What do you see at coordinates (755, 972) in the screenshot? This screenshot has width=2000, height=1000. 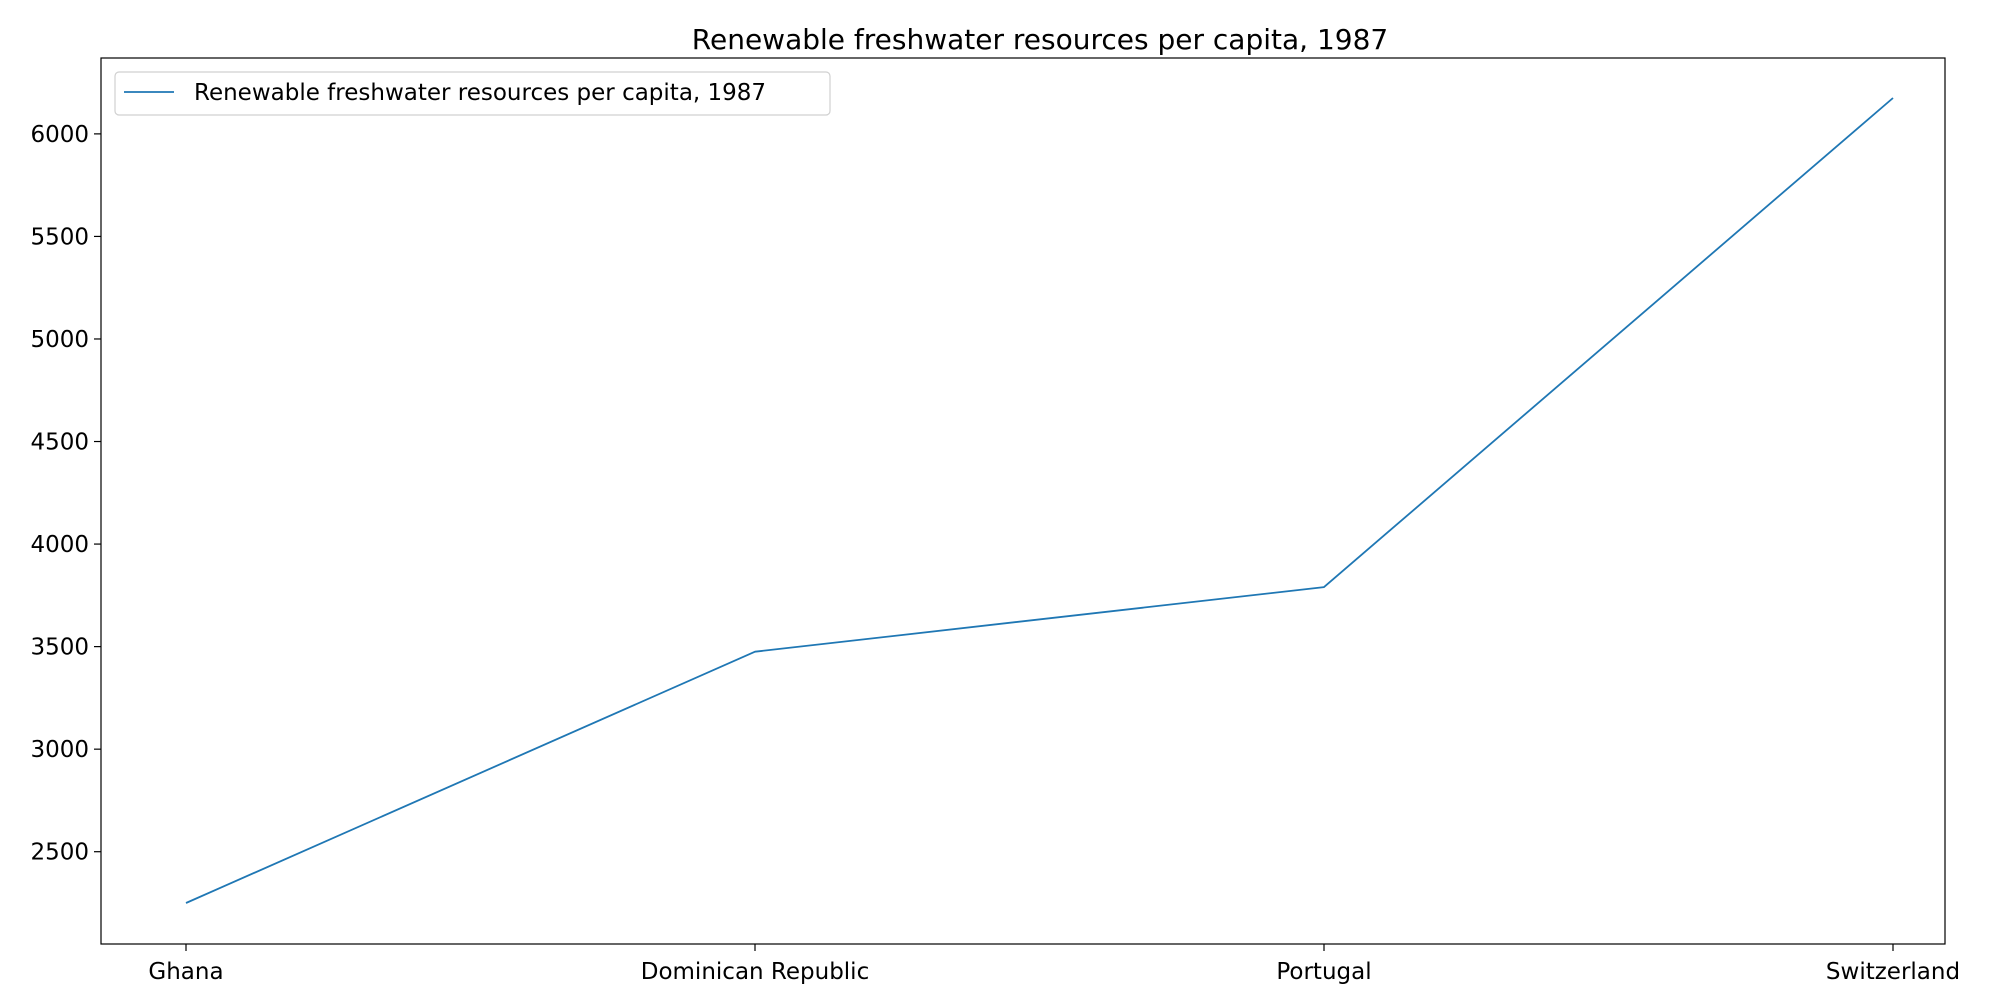 I see `x-tick-label: Dominican Republic` at bounding box center [755, 972].